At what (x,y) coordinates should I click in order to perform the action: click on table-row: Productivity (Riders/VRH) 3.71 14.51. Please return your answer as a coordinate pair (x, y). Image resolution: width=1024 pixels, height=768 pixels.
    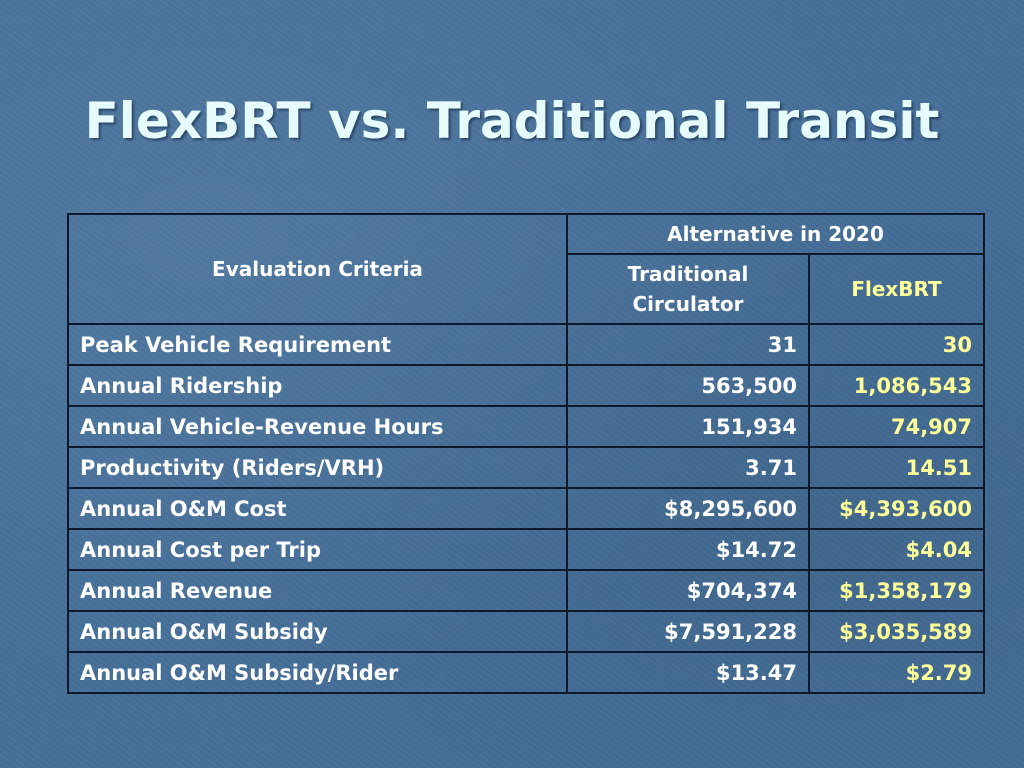
    Looking at the image, I should click on (526, 467).